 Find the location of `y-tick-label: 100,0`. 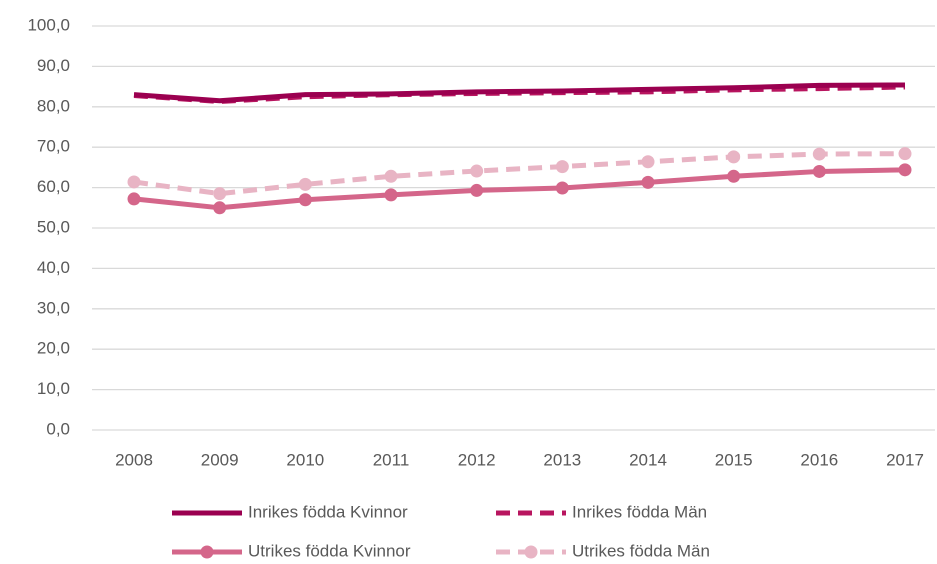

y-tick-label: 100,0 is located at coordinates (48, 24).